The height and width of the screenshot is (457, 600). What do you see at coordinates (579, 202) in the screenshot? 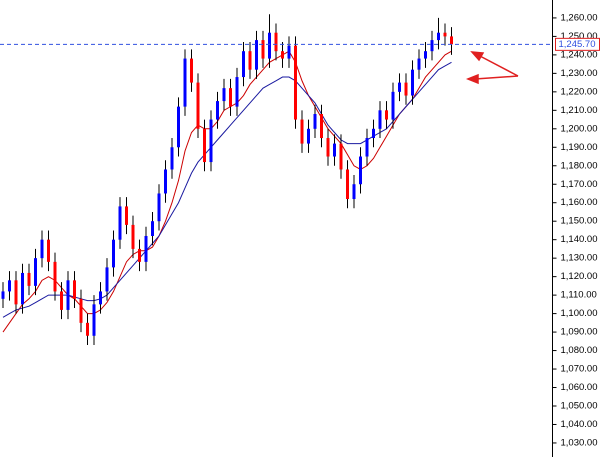
I see `y-tick-label: 1,160.00` at bounding box center [579, 202].